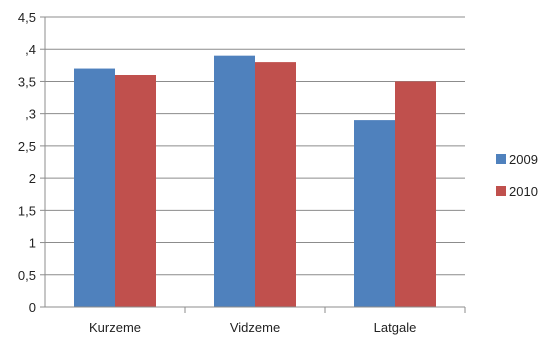 The width and height of the screenshot is (543, 348). Describe the element at coordinates (135, 191) in the screenshot. I see `bar-2010-kurzeme` at that location.